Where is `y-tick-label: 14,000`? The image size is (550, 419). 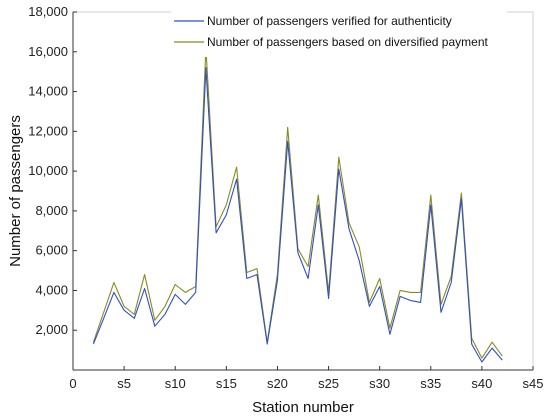
y-tick-label: 14,000 is located at coordinates (48, 91).